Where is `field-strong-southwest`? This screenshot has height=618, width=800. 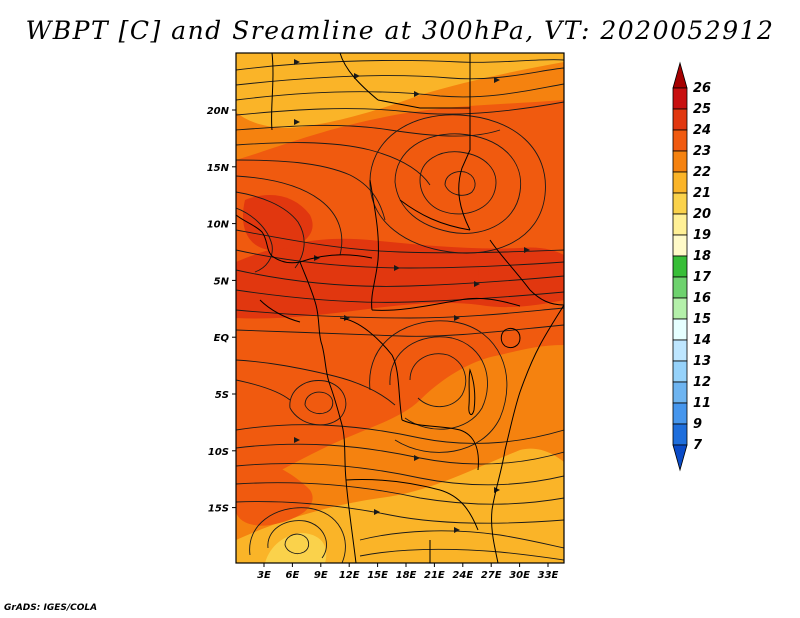 field-strong-southwest is located at coordinates (274, 492).